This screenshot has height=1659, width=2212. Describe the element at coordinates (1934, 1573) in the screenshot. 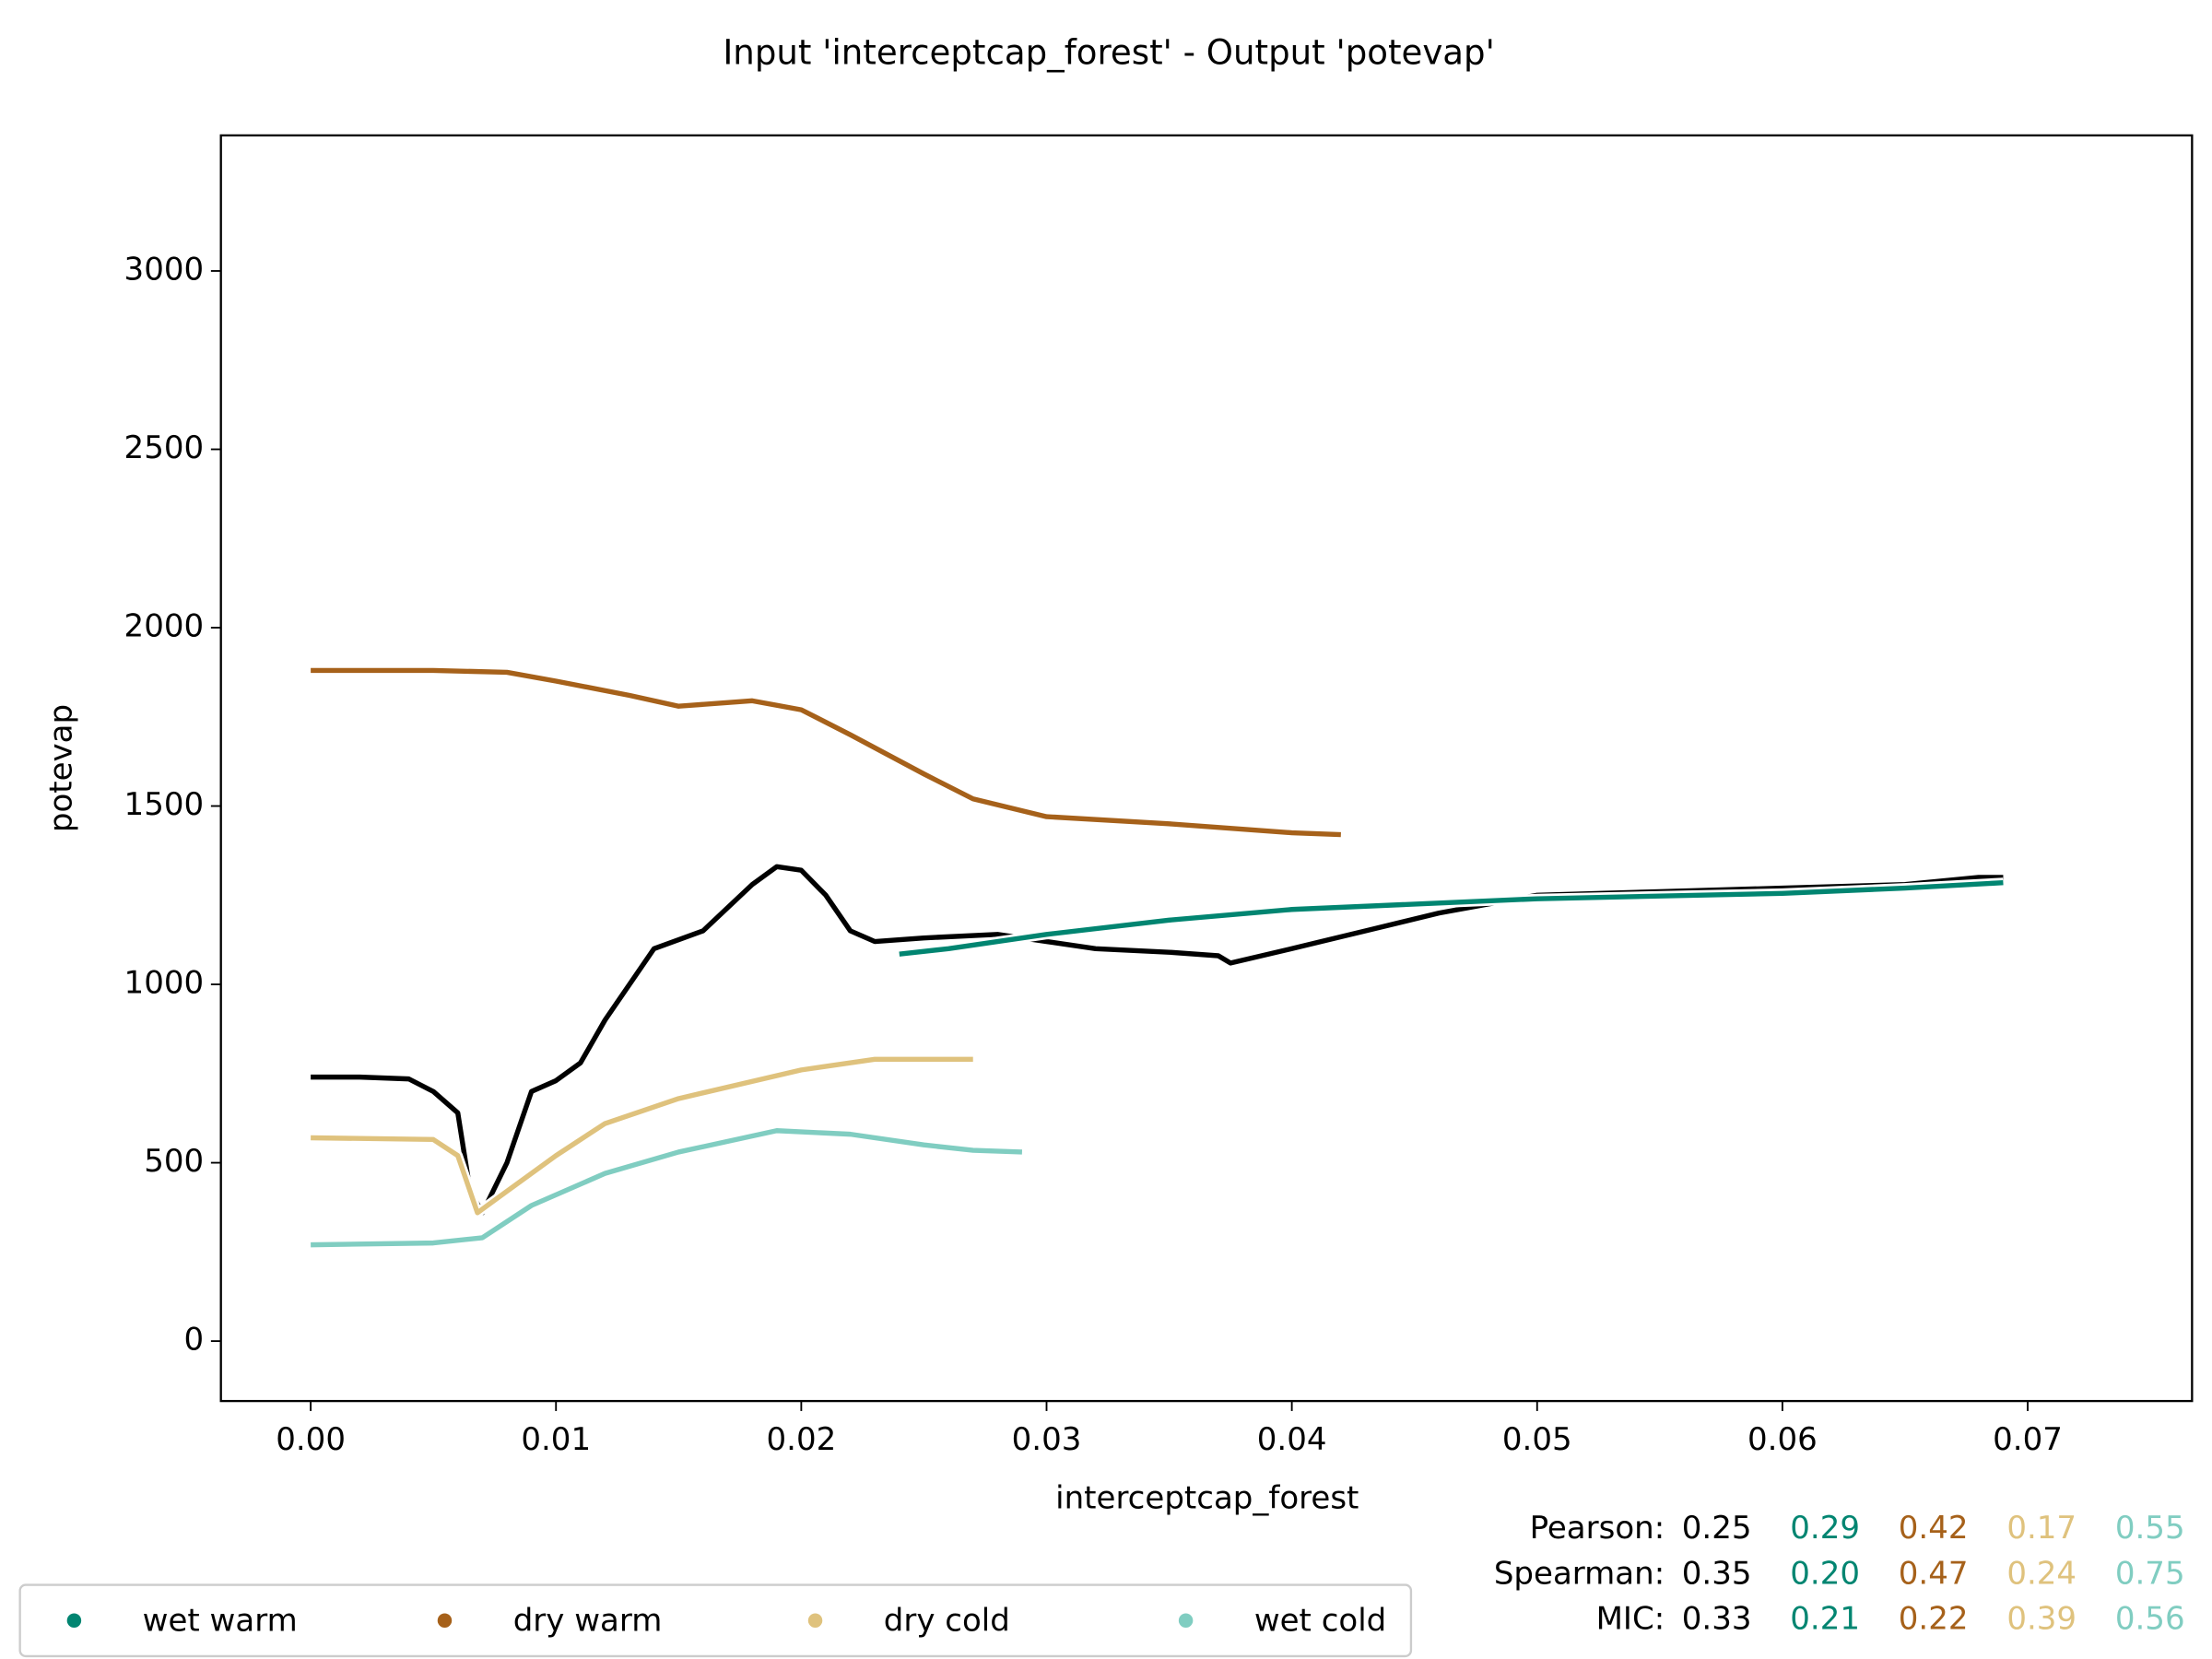

I see `stat-value: 0.47` at that location.